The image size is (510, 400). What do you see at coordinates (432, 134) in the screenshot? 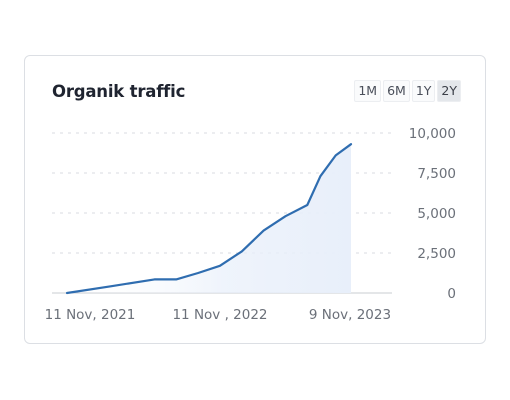
I see `y-tick-label: 10,000` at bounding box center [432, 134].